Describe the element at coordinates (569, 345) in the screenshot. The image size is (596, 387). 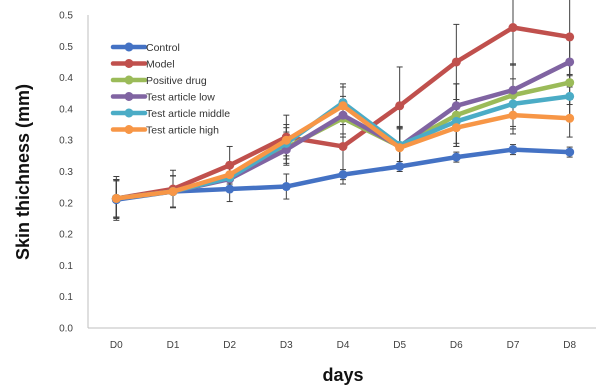
I see `x-tick-label: D8` at that location.